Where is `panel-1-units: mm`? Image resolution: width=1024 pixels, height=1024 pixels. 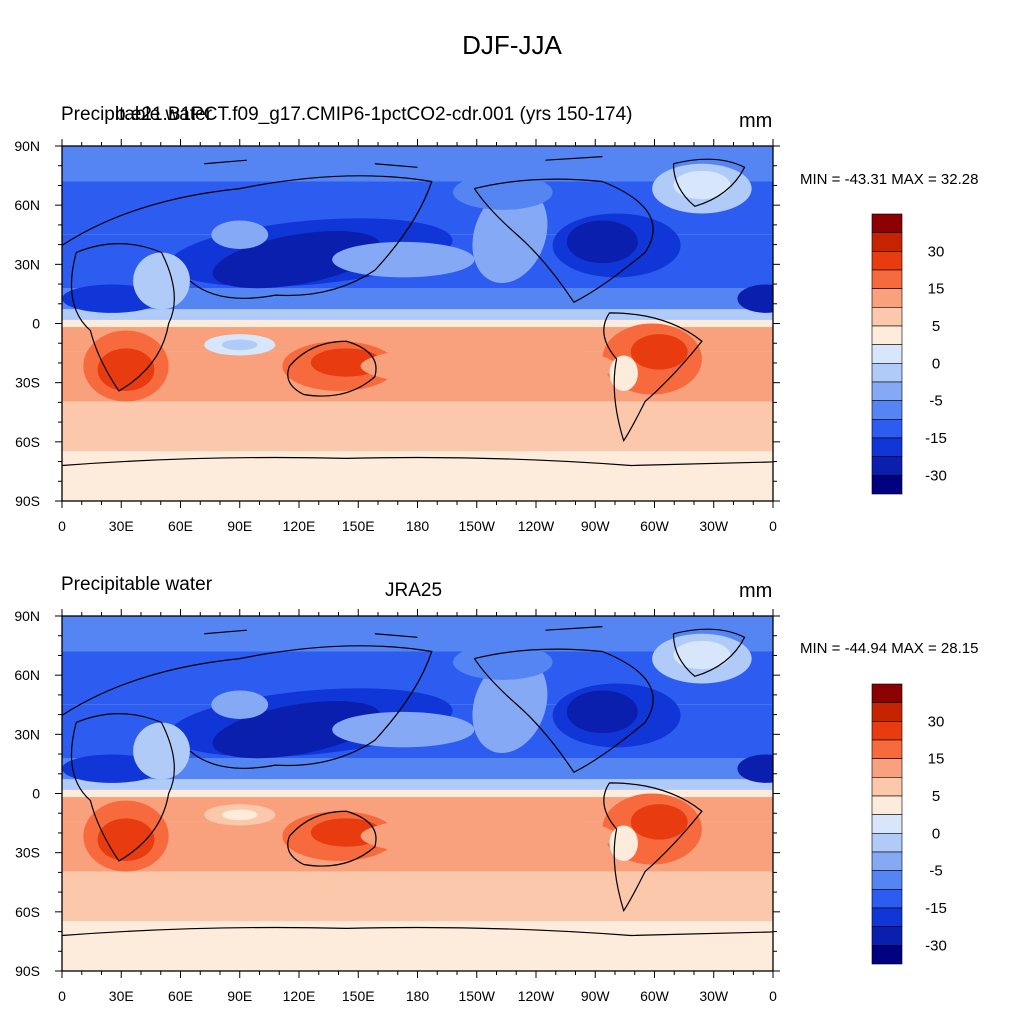
panel-1-units: mm is located at coordinates (756, 121).